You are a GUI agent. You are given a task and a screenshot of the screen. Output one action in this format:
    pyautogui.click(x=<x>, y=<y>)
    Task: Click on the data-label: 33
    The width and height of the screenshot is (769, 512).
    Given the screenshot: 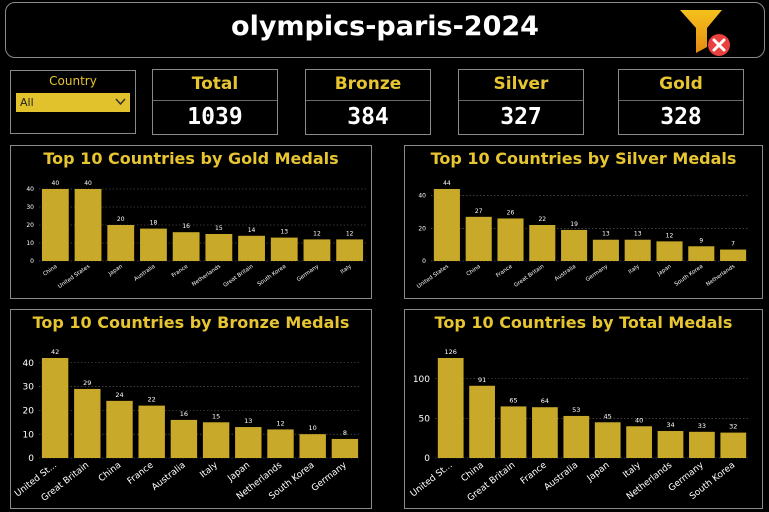 What is the action you would take?
    pyautogui.click(x=702, y=426)
    